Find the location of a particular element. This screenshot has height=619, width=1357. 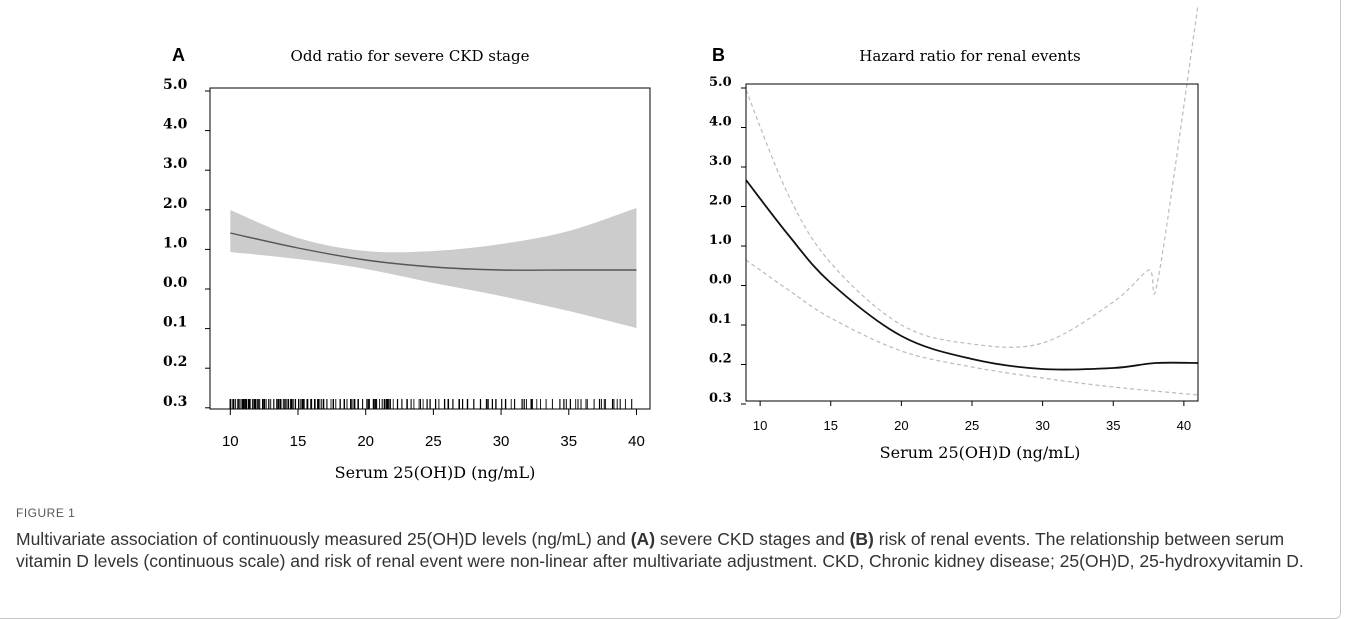

panel-a-estimate-line is located at coordinates (433, 251).